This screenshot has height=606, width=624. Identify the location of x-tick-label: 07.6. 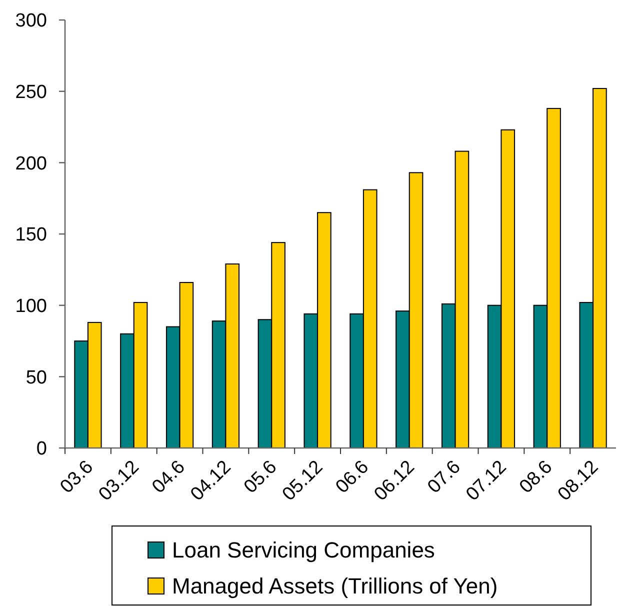
(444, 477).